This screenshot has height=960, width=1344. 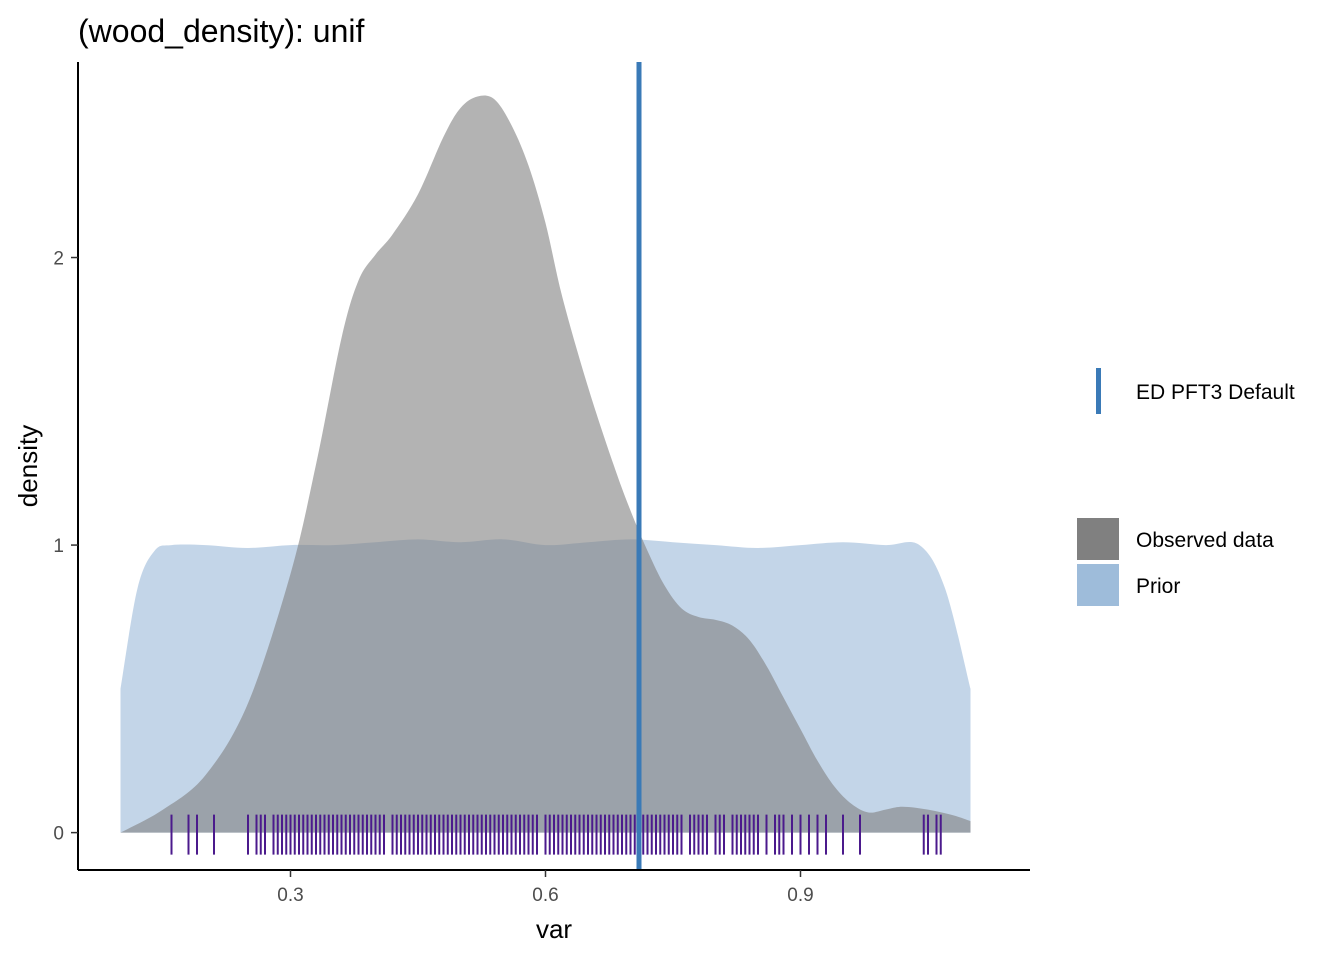 What do you see at coordinates (545, 895) in the screenshot?
I see `x-tick-label: 0.6` at bounding box center [545, 895].